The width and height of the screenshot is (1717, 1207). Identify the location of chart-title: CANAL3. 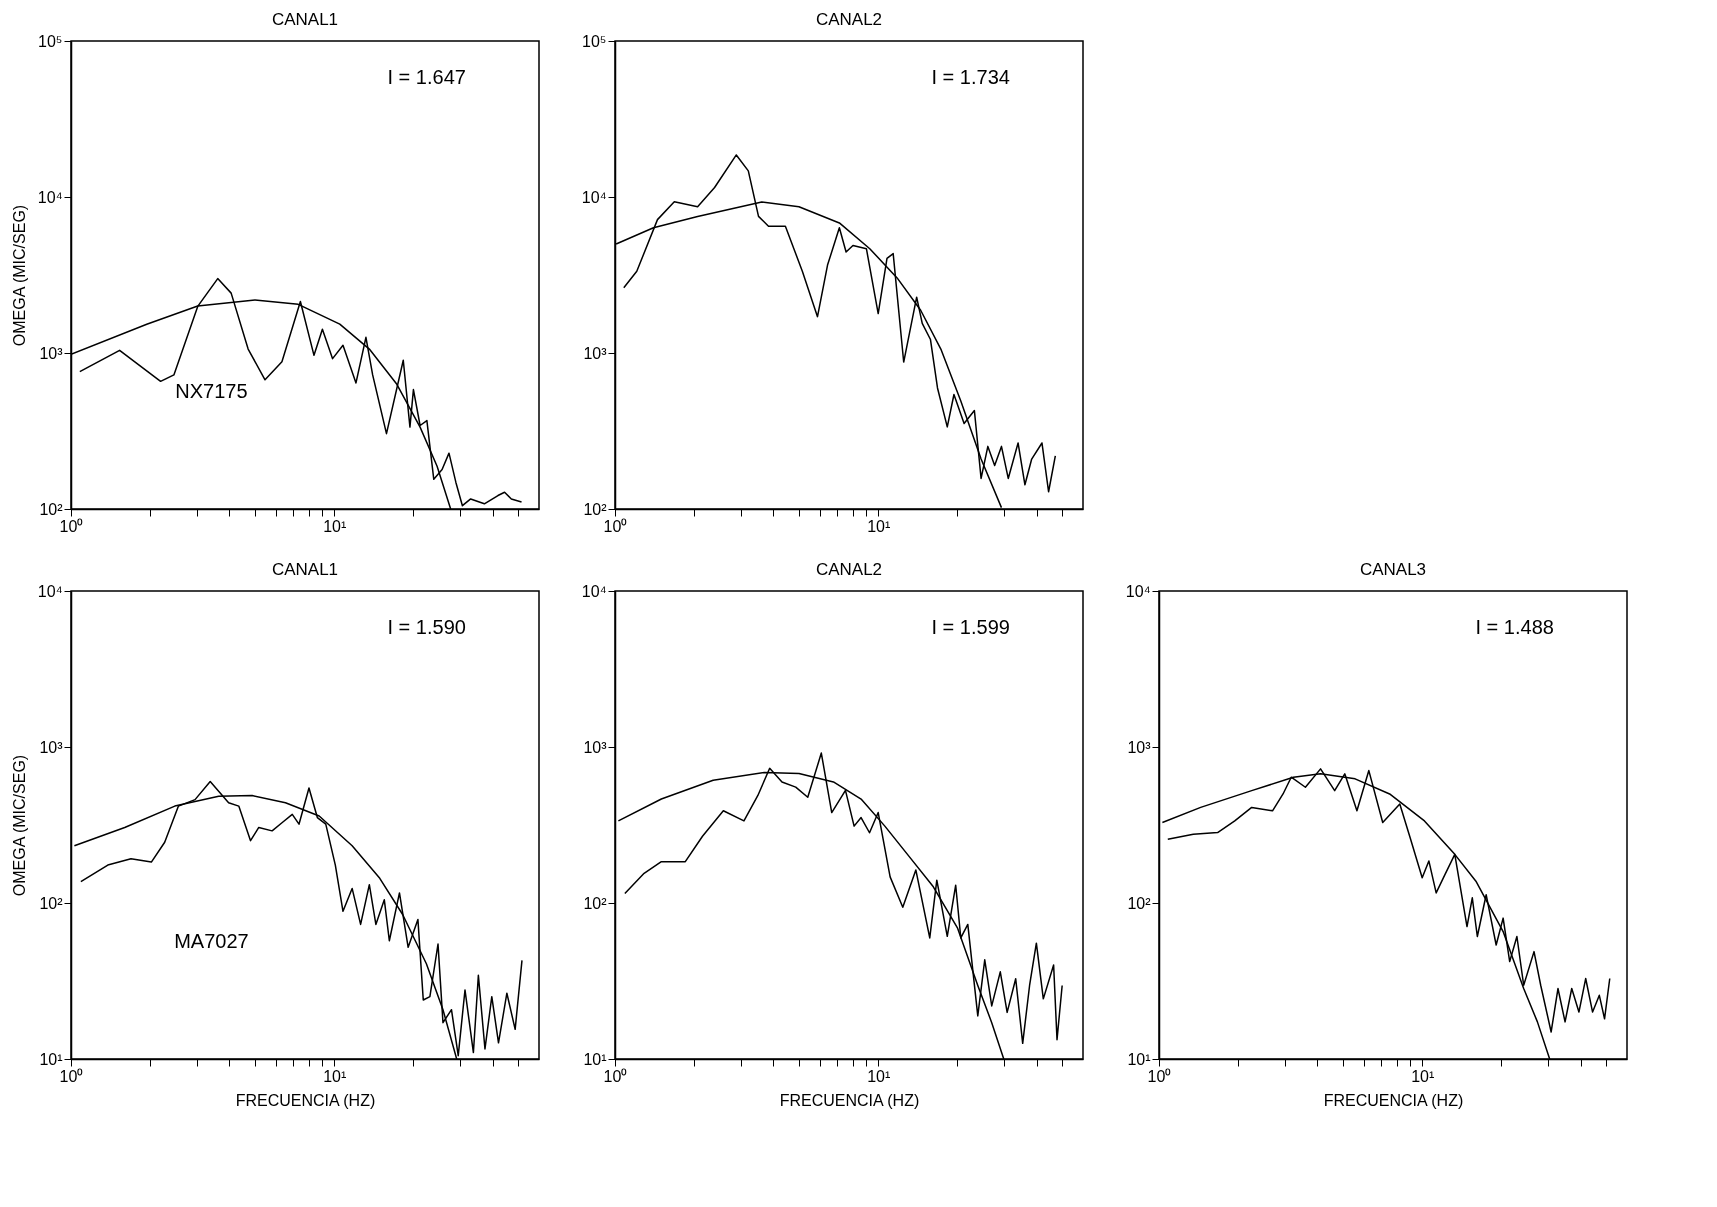
(1393, 569).